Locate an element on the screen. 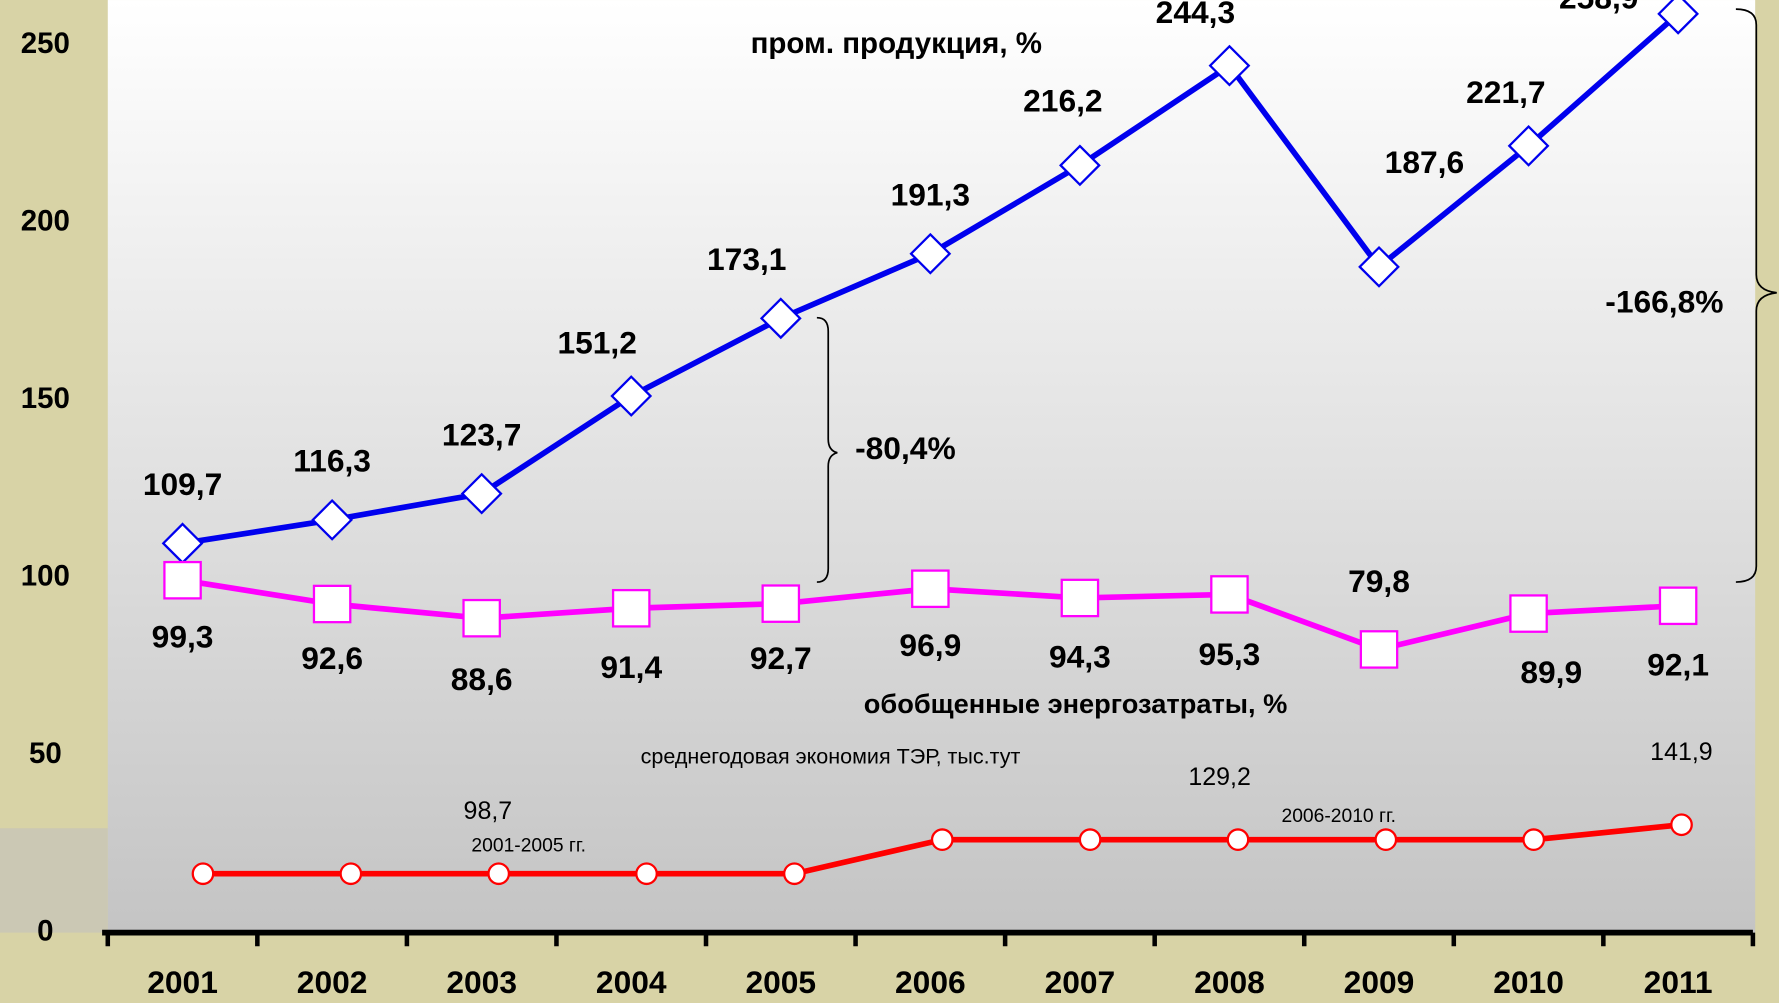  x-tick-label: 2007 is located at coordinates (1080, 982).